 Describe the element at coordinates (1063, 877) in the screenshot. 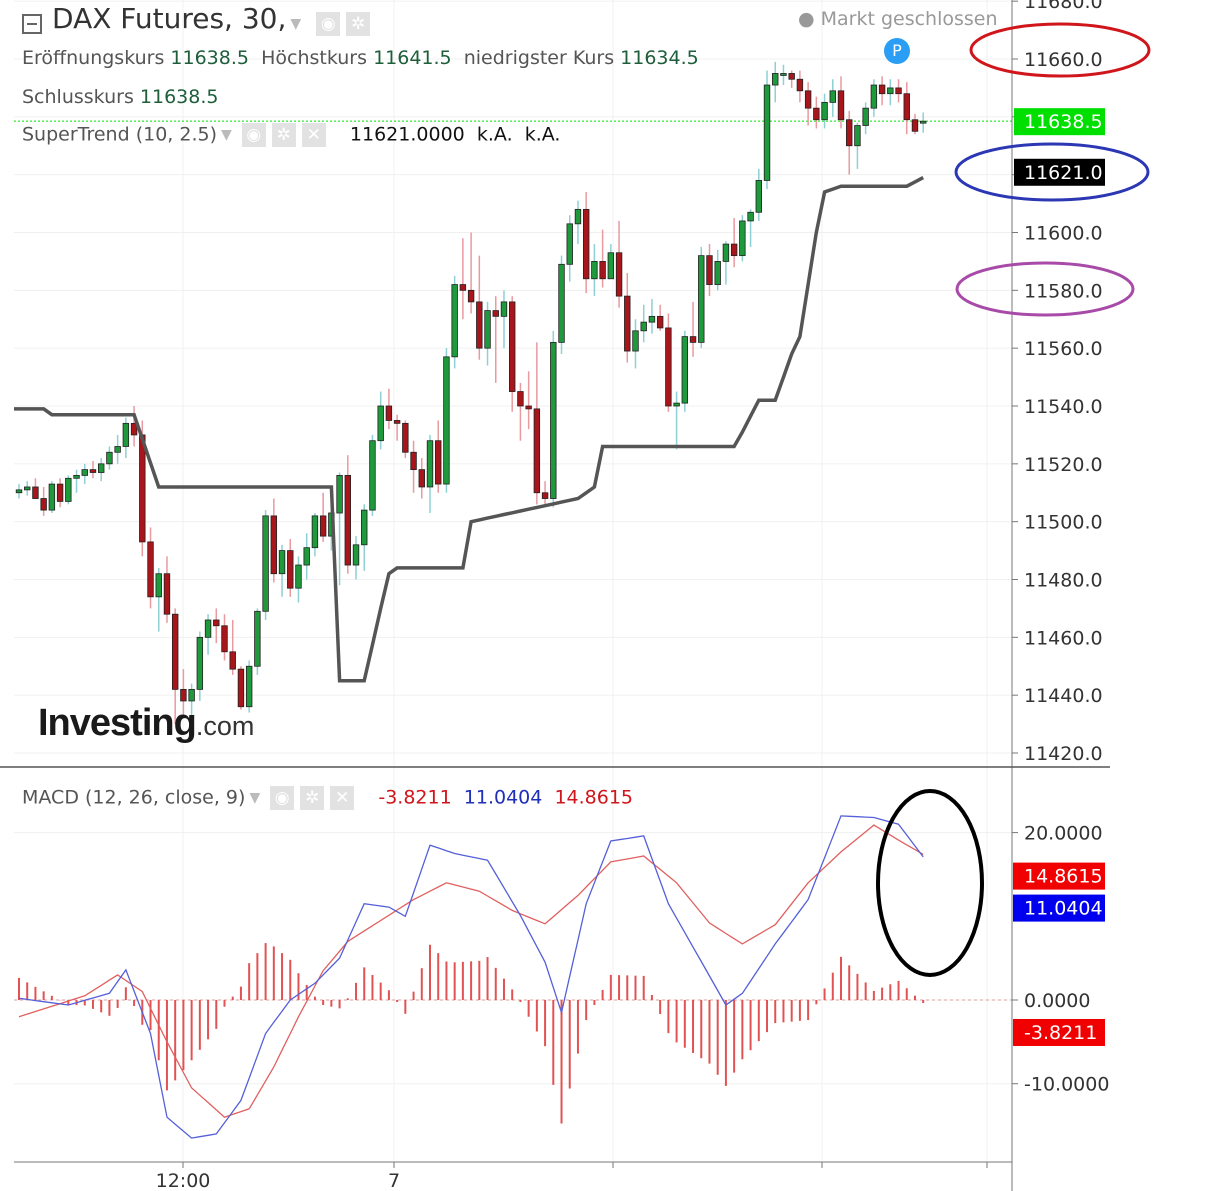

I see `macd-tag-label: 14.8615` at that location.